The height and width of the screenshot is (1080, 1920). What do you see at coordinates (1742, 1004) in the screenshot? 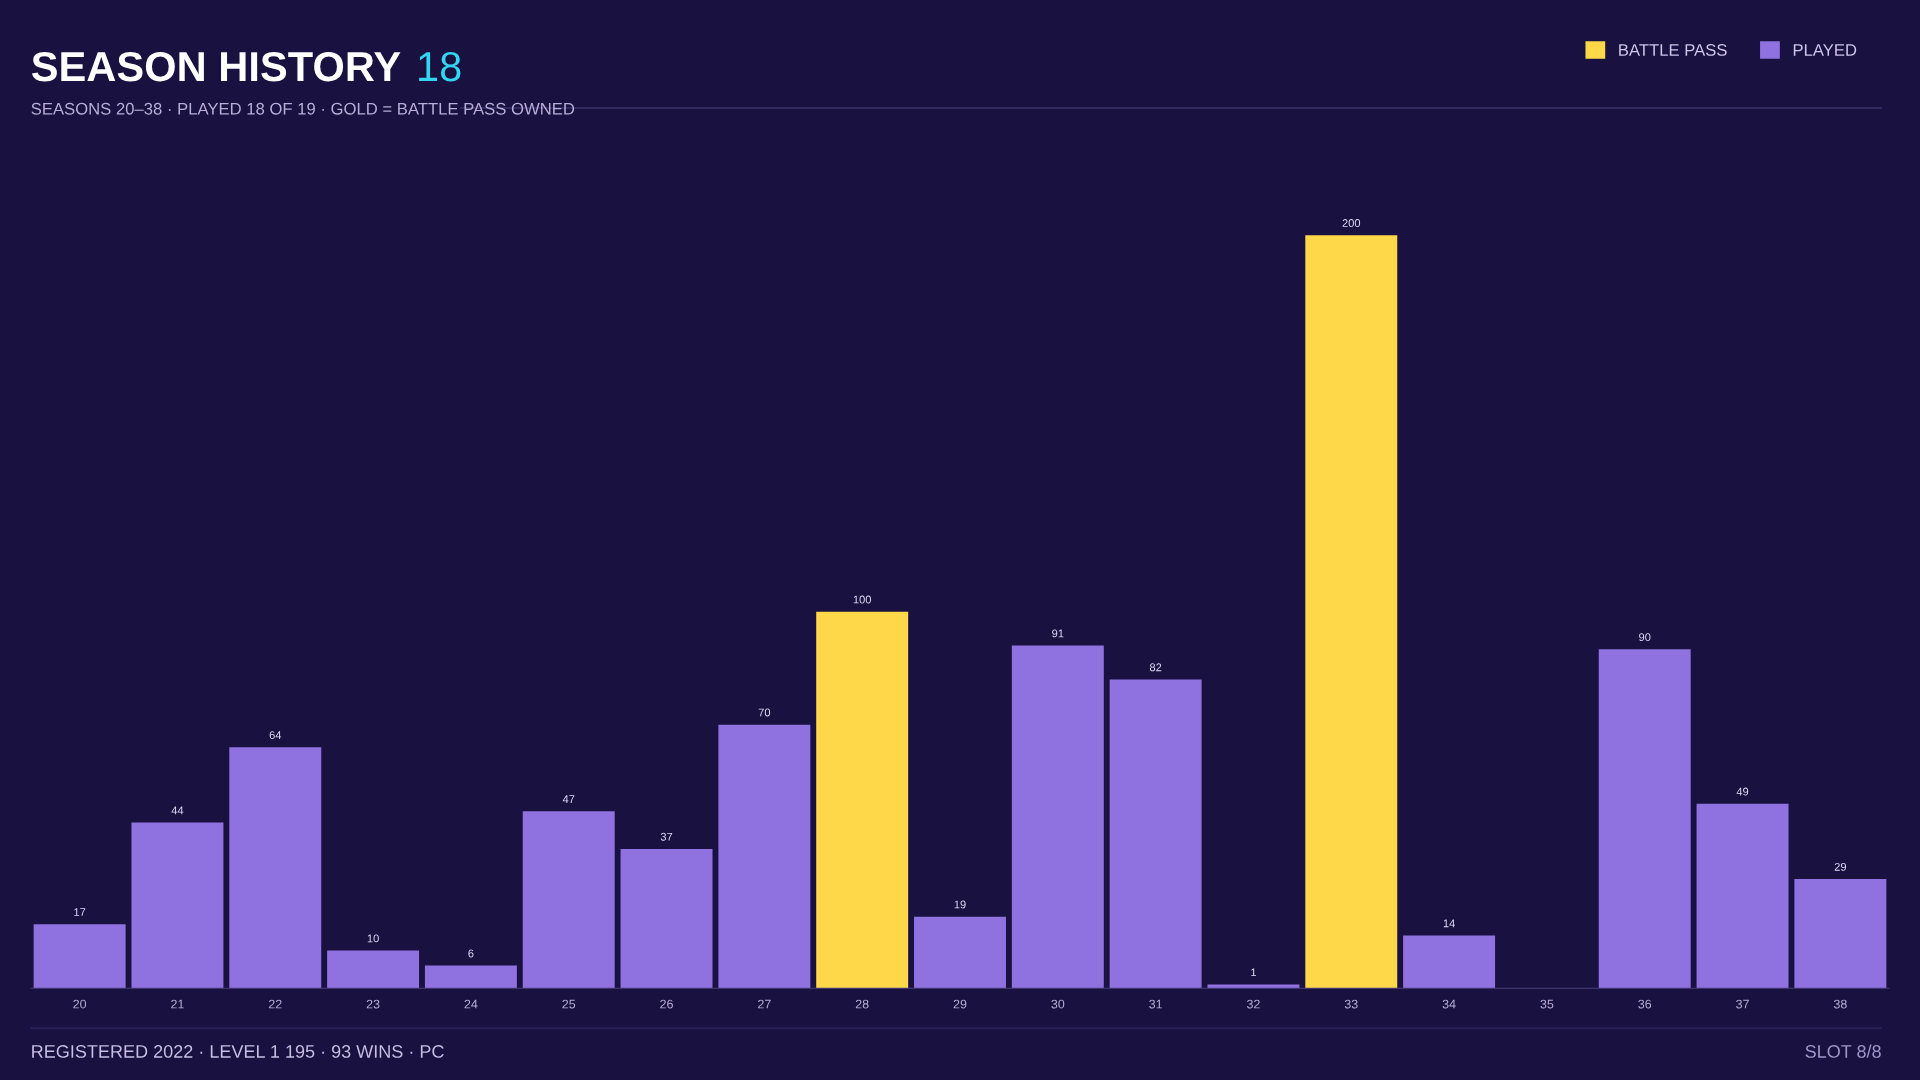
I see `x-tick-label: 37` at bounding box center [1742, 1004].